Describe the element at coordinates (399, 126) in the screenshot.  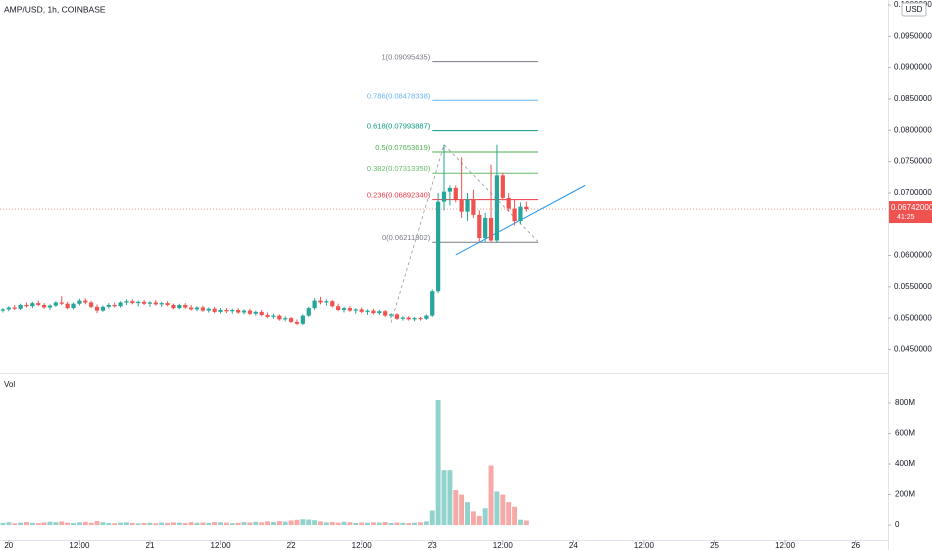
I see `fib-level-label: 0.618(0.07993887)` at that location.